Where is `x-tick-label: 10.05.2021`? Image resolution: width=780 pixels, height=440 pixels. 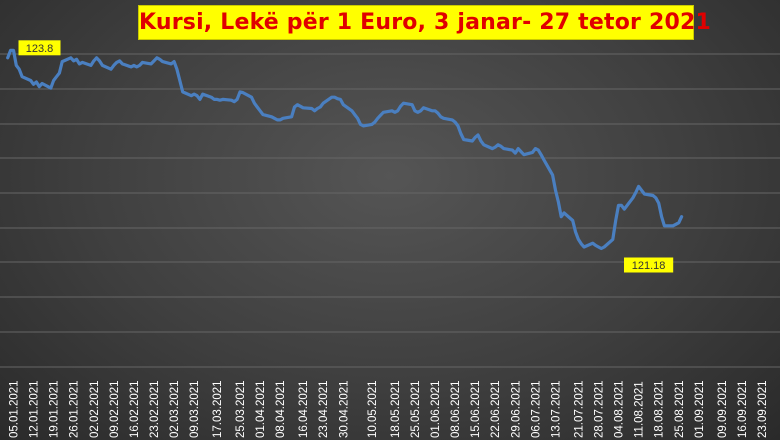
x-tick-label: 10.05.2021 is located at coordinates (373, 409).